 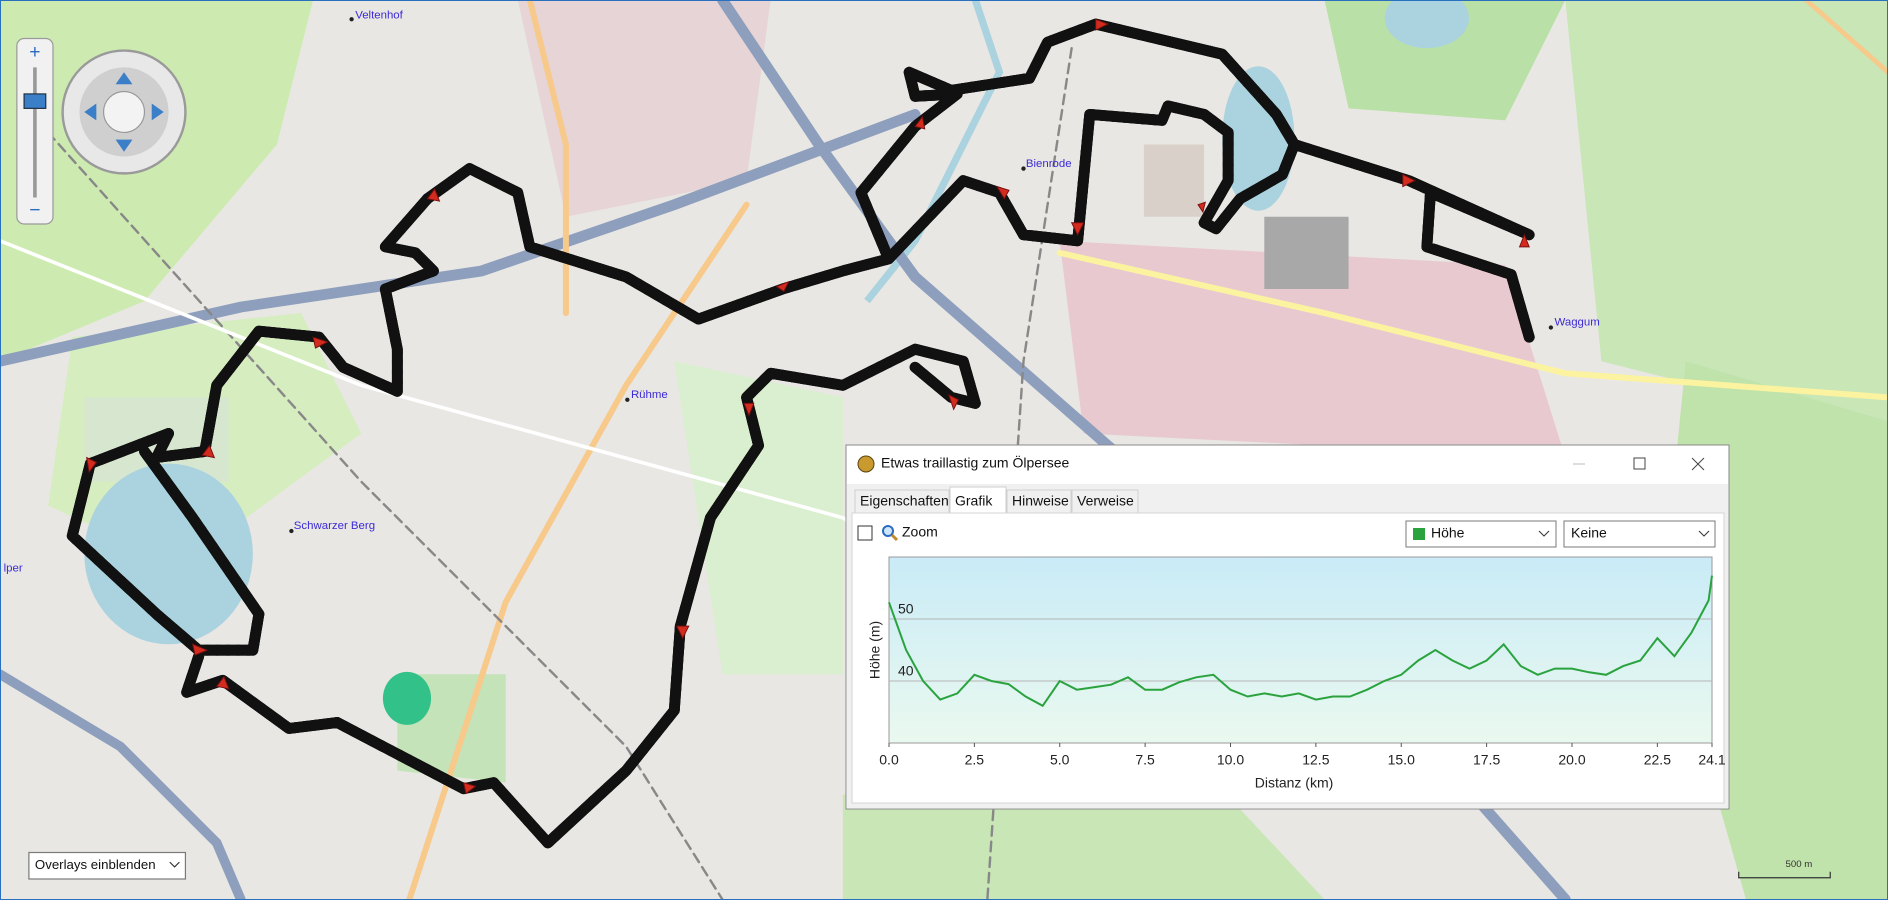 I want to click on dropdown-label: Keine, so click(x=1589, y=533).